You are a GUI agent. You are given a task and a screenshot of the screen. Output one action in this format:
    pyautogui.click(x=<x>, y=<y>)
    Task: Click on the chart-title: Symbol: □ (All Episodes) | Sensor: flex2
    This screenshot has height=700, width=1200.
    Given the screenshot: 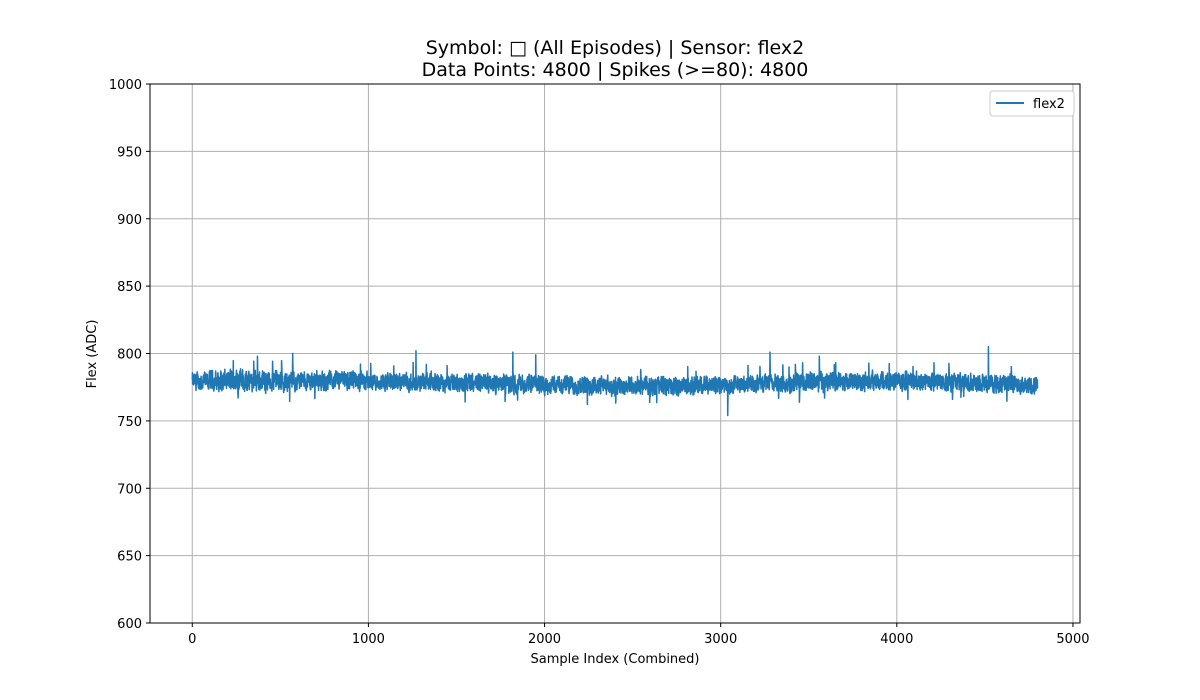 What is the action you would take?
    pyautogui.click(x=615, y=48)
    